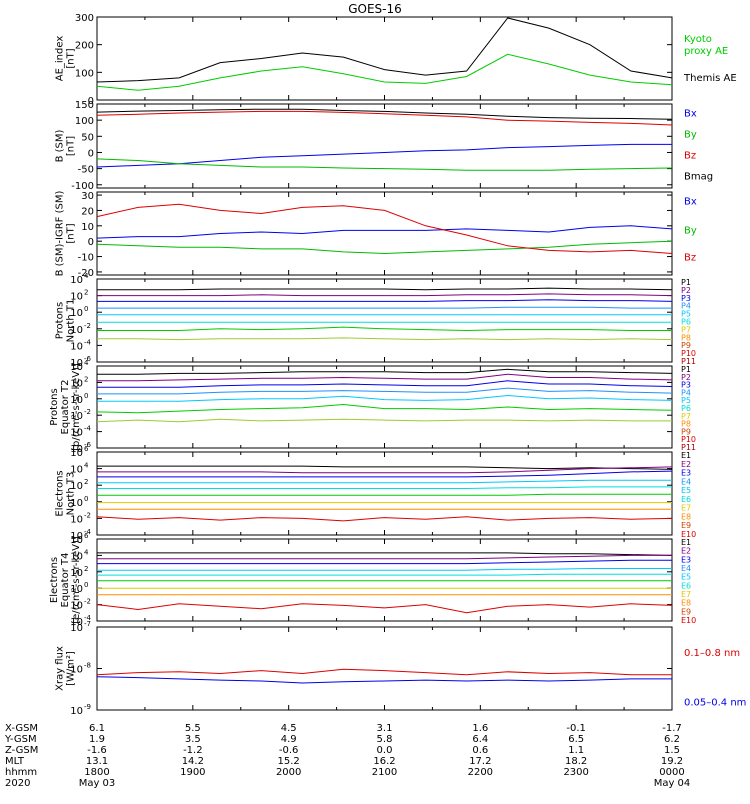  I want to click on channel-label: P8, so click(686, 424).